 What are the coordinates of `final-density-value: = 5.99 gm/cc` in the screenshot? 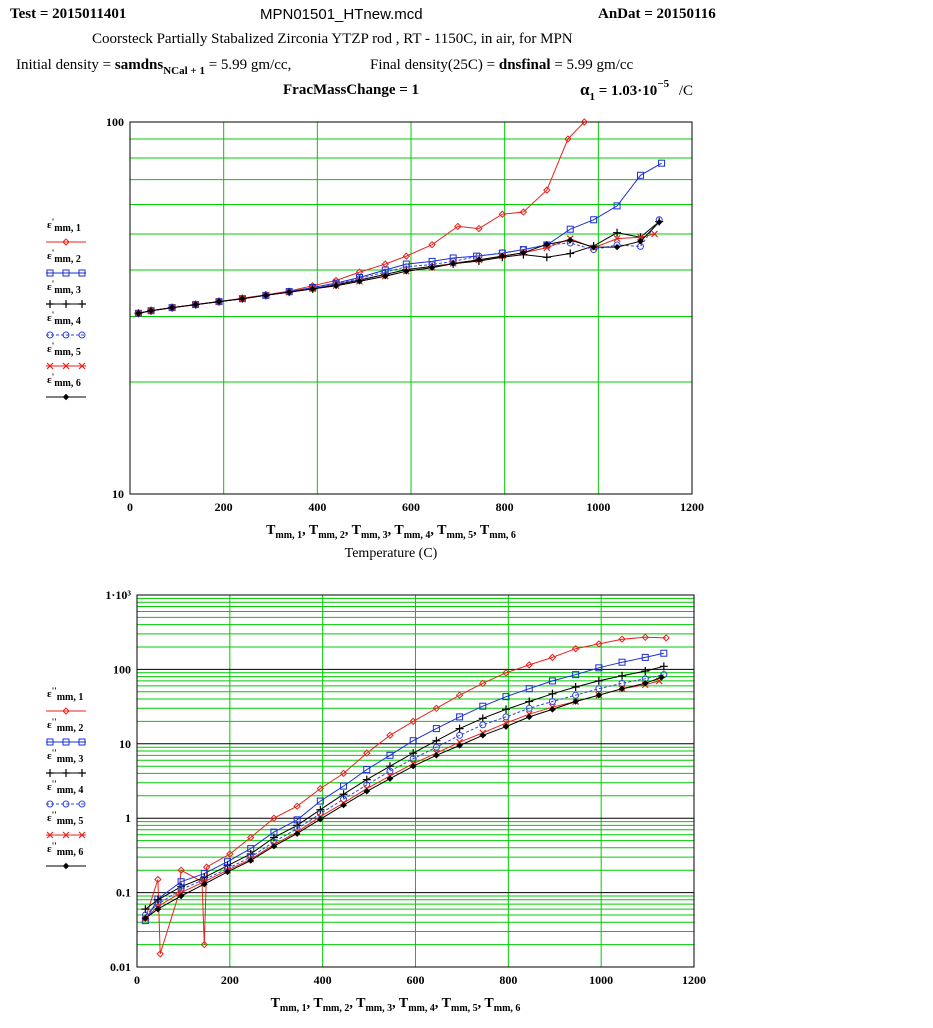 It's located at (594, 65).